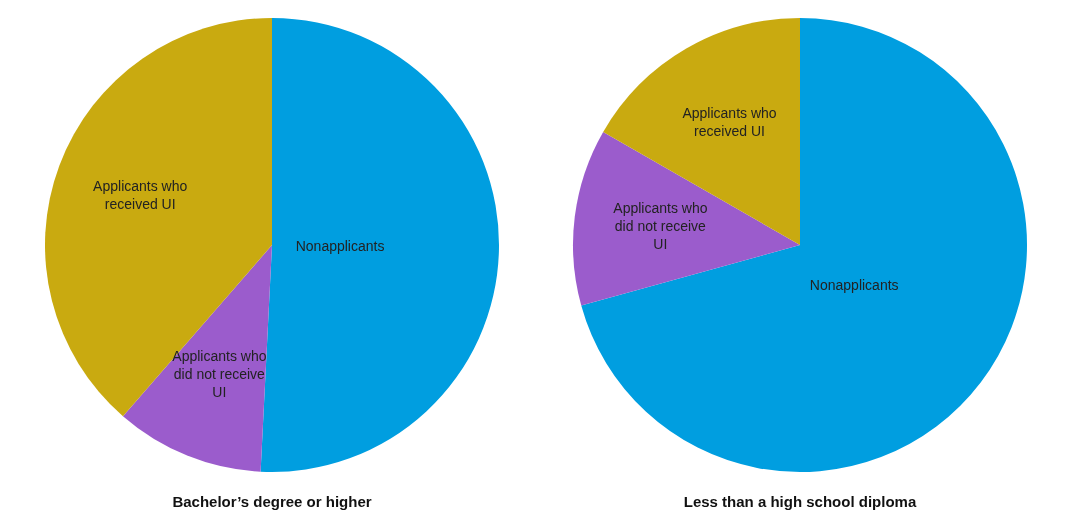  What do you see at coordinates (800, 502) in the screenshot?
I see `text: Less than a high school diploma` at bounding box center [800, 502].